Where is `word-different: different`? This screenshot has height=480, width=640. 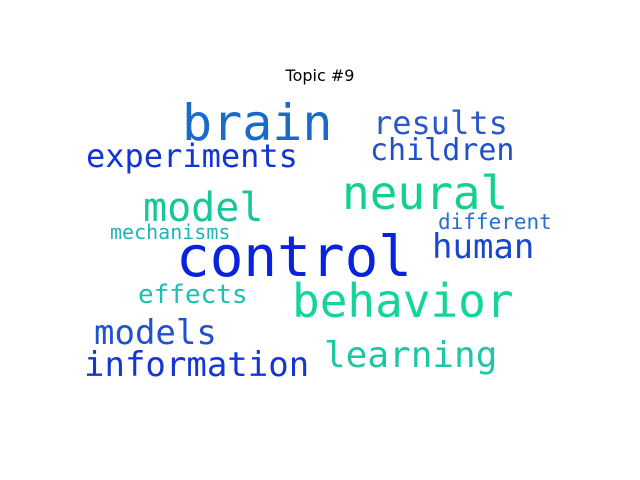
word-different: different is located at coordinates (495, 222).